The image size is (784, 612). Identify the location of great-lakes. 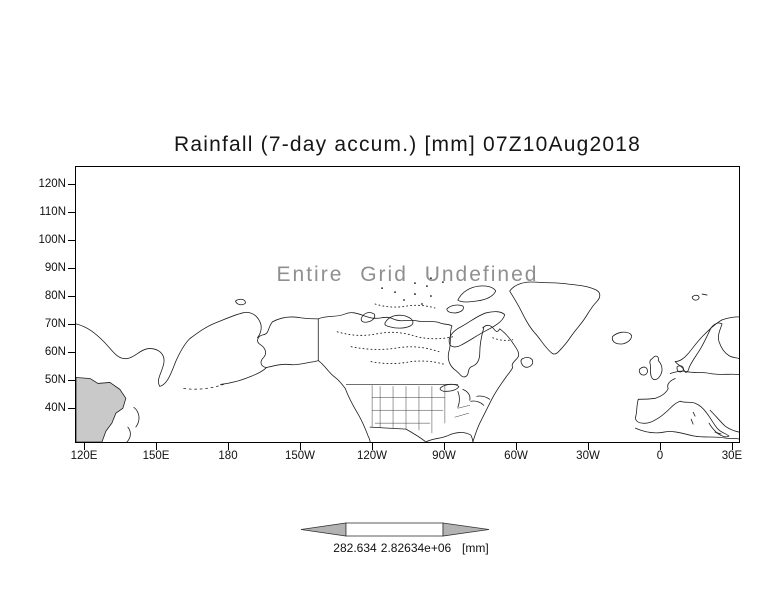
(465, 395).